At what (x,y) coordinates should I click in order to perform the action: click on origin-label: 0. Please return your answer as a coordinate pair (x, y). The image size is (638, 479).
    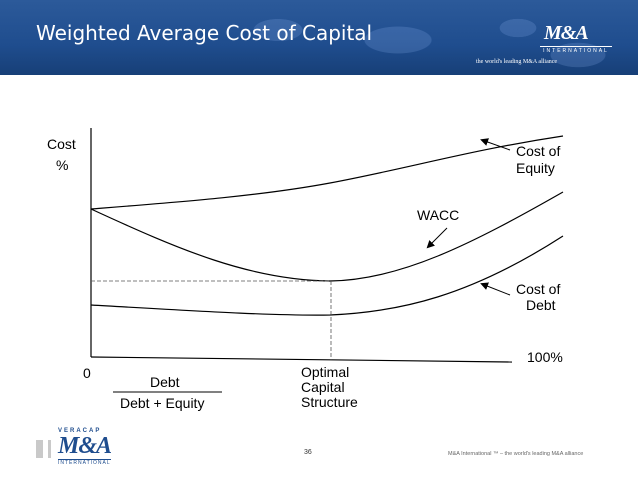
    Looking at the image, I should click on (87, 373).